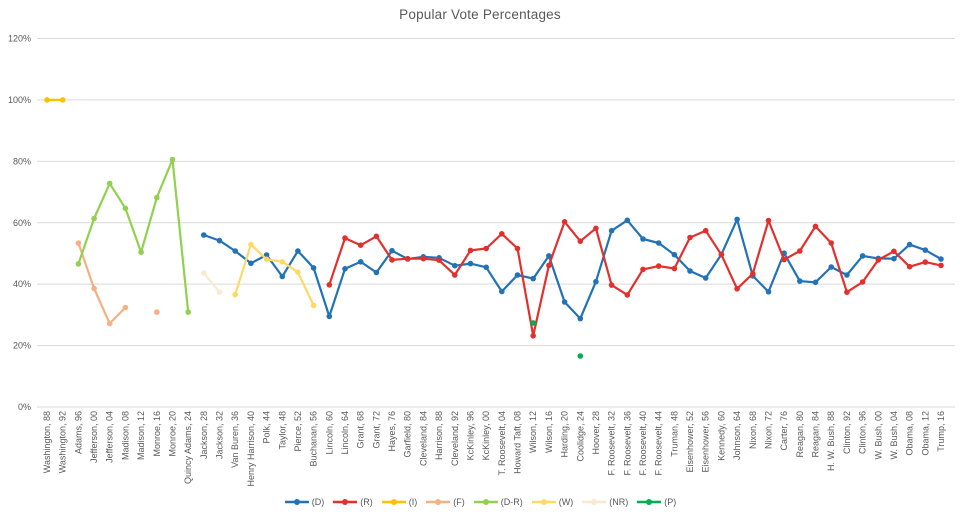 The height and width of the screenshot is (519, 960). What do you see at coordinates (445, 502) in the screenshot?
I see `legend-item-(F): (F)` at bounding box center [445, 502].